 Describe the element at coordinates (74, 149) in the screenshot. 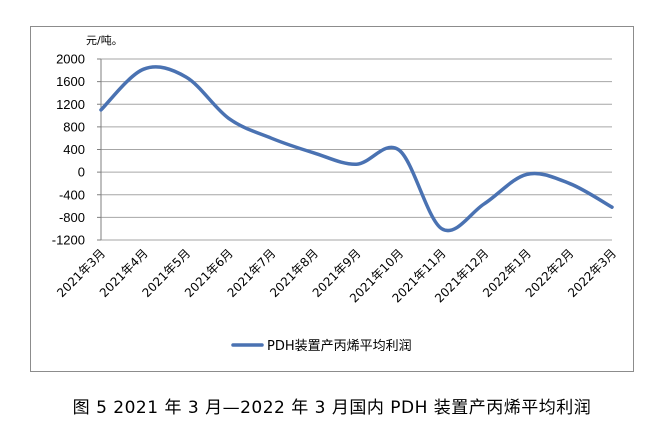

I see `y-tick-label: 400` at that location.